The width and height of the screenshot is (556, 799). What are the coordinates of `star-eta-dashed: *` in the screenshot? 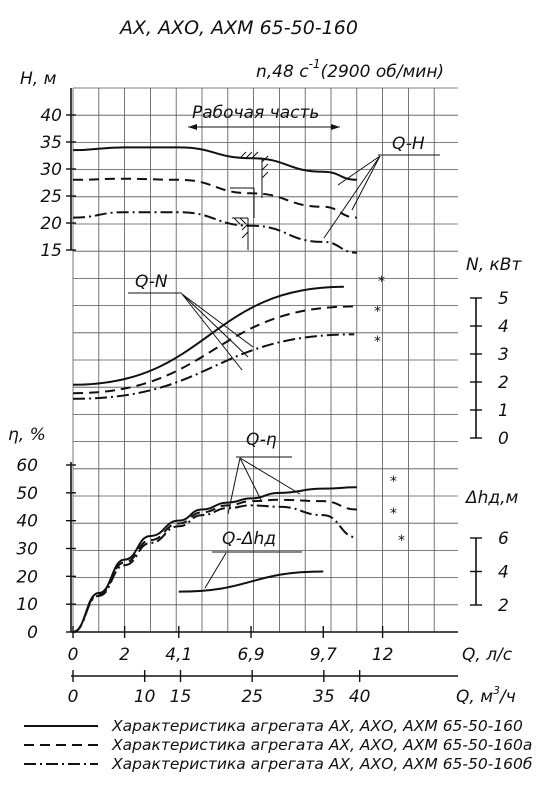 It's located at (393, 514).